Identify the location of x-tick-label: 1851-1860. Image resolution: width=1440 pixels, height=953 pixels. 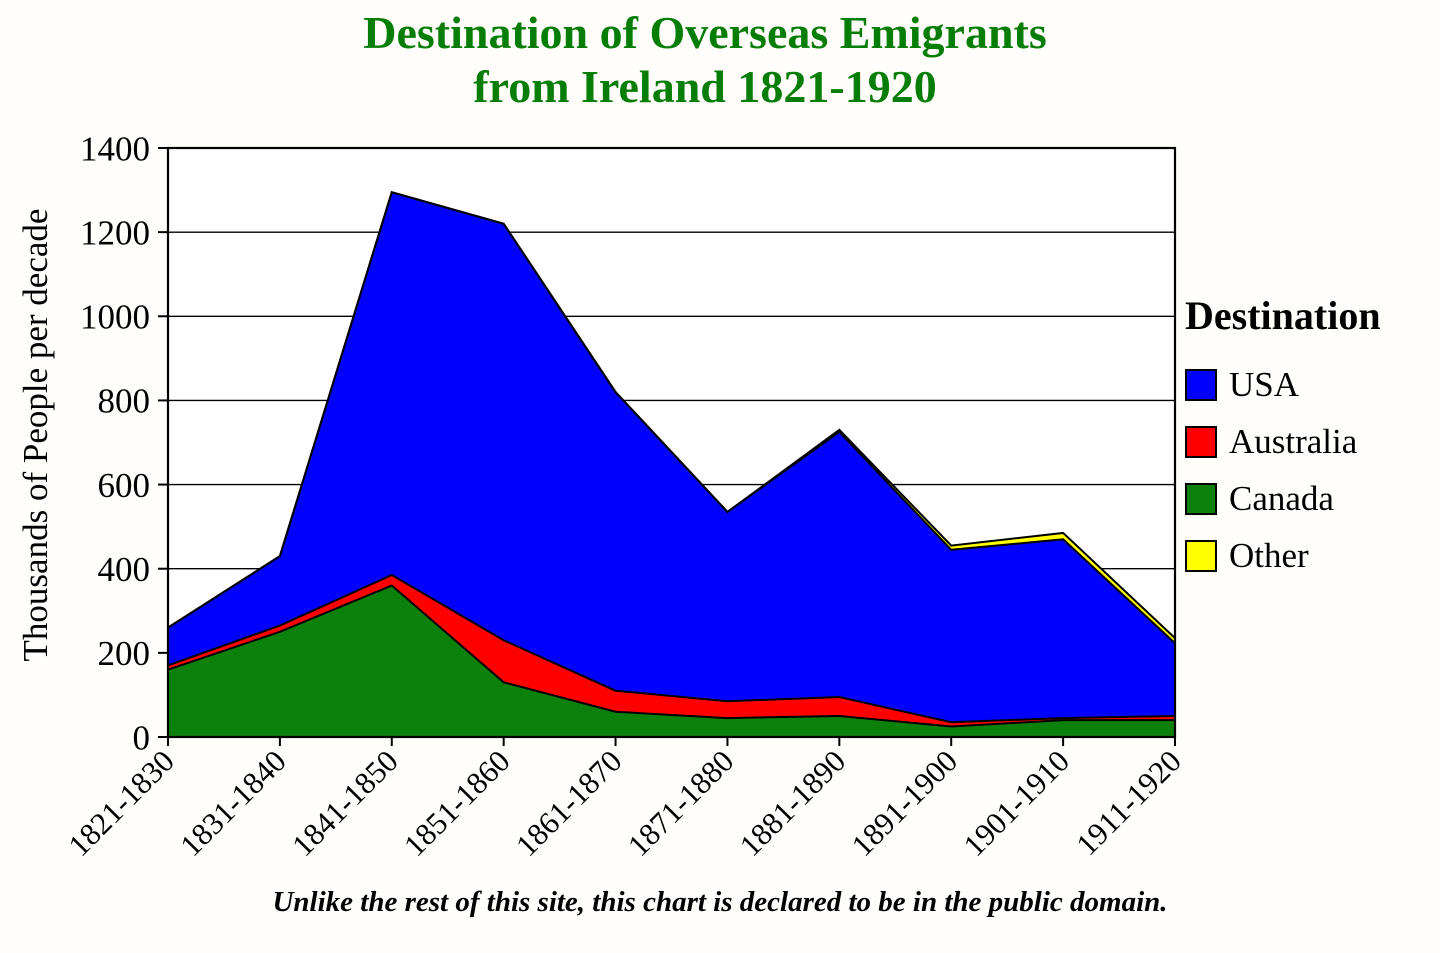
(457, 803).